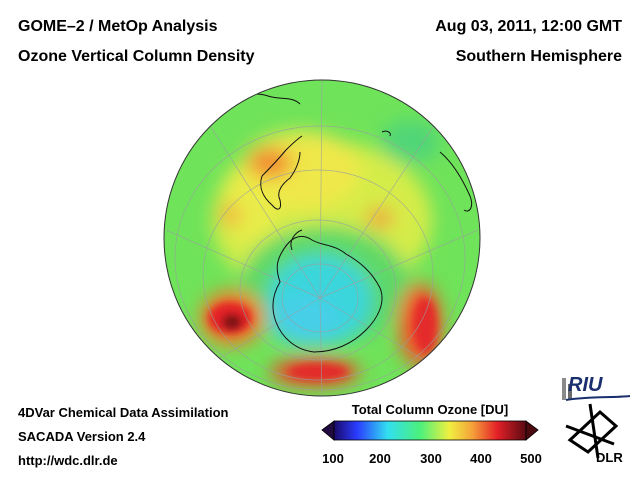  I want to click on title-right-1: Aug 03, 2011, 12:00 GMT, so click(528, 26).